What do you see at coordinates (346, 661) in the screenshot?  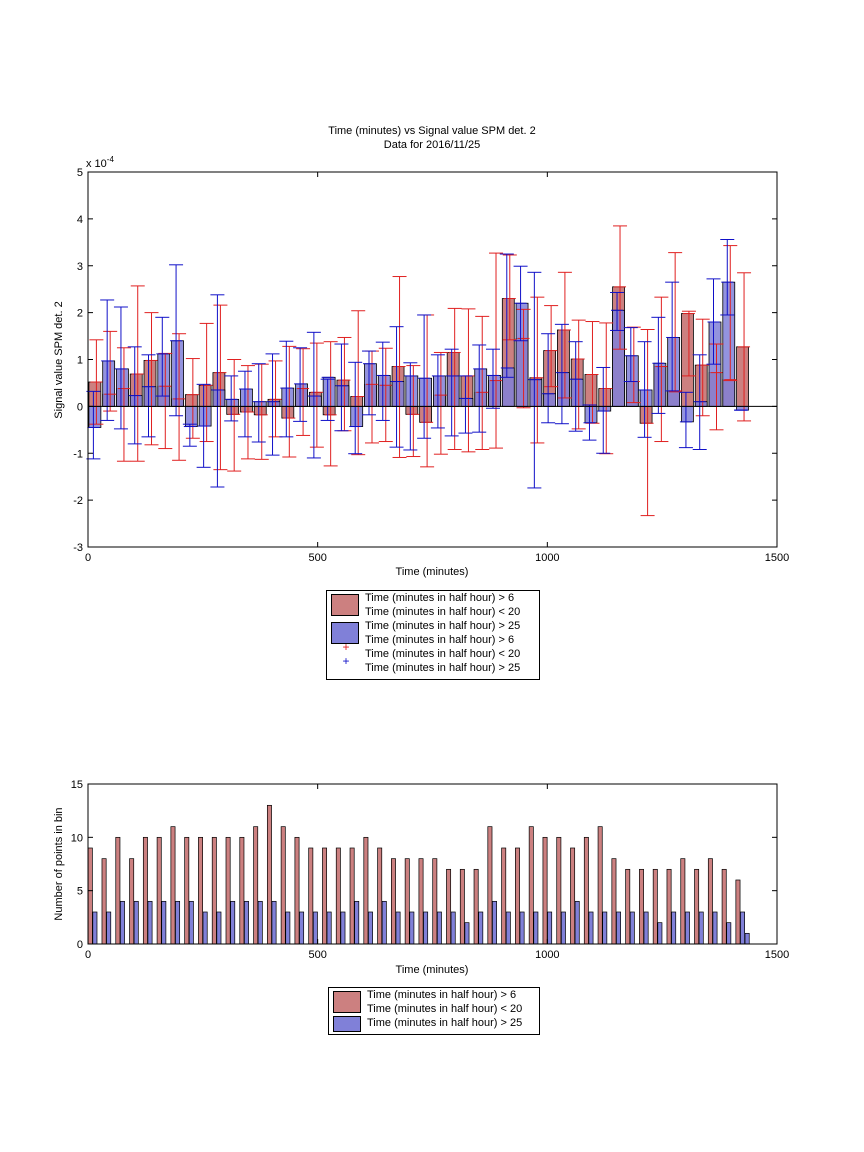 I see `legend-marker-blue: +` at bounding box center [346, 661].